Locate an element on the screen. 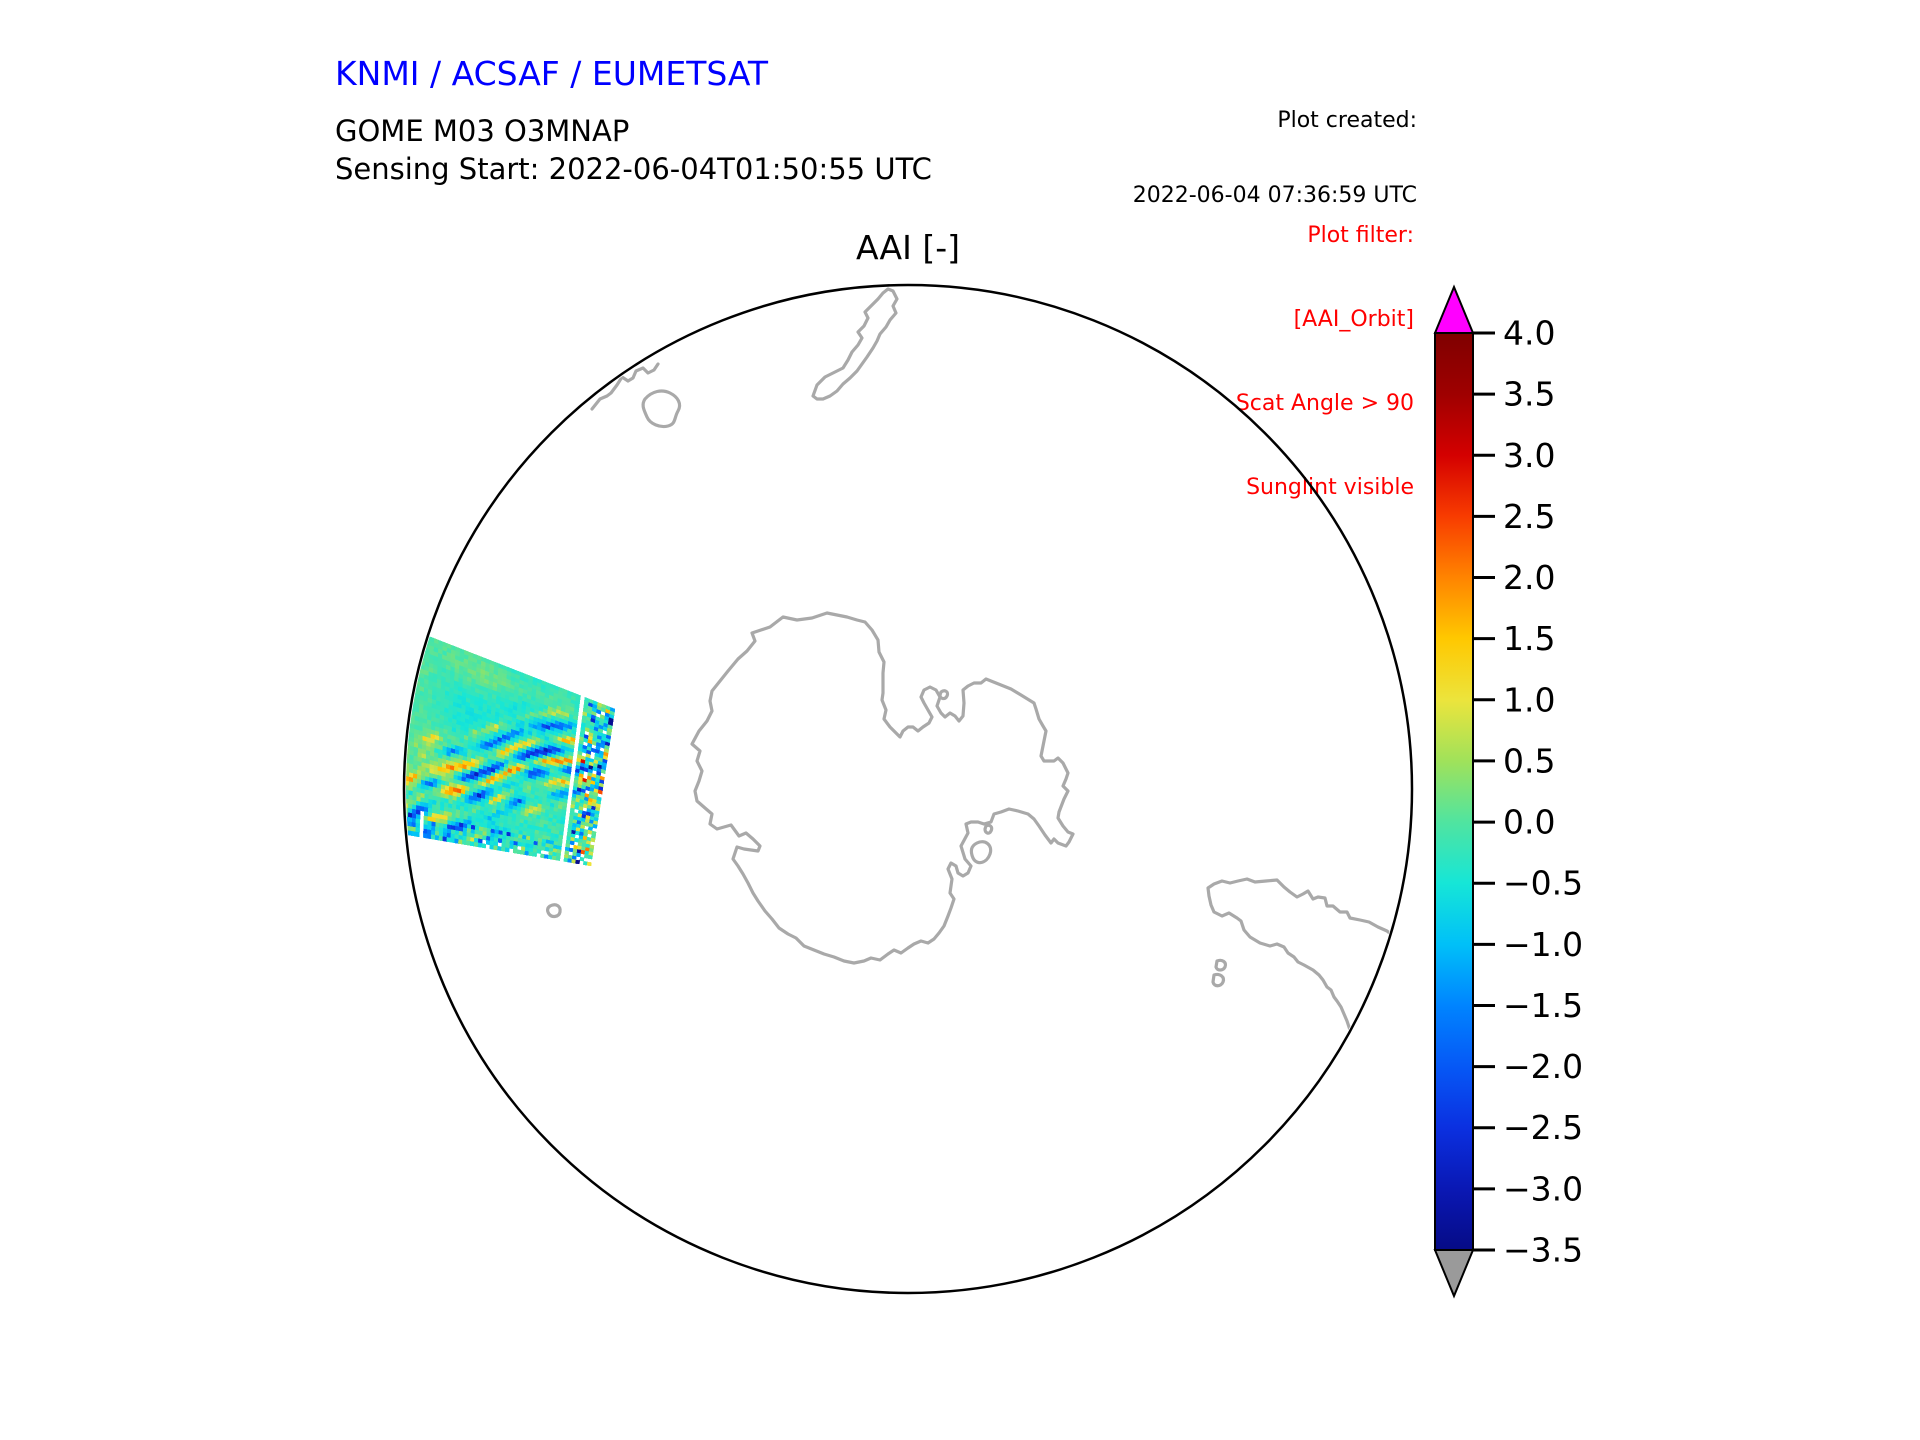 This screenshot has width=1920, height=1440. coastline-inland-loop is located at coordinates (981, 852).